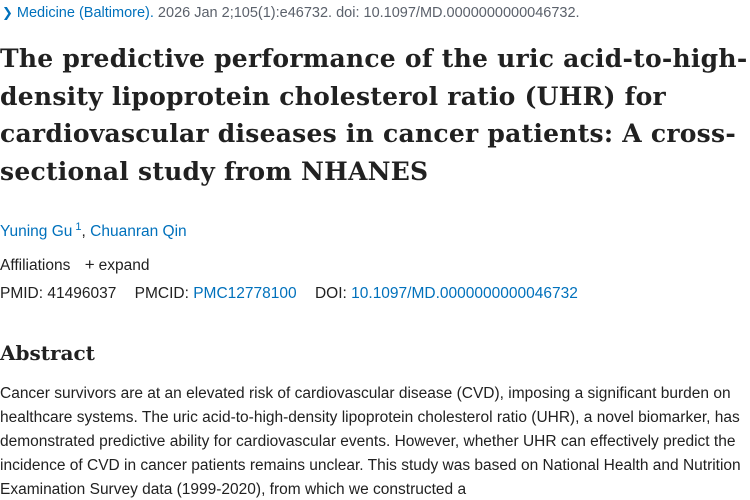  What do you see at coordinates (161, 293) in the screenshot?
I see `pmcid-label: PMCID:` at bounding box center [161, 293].